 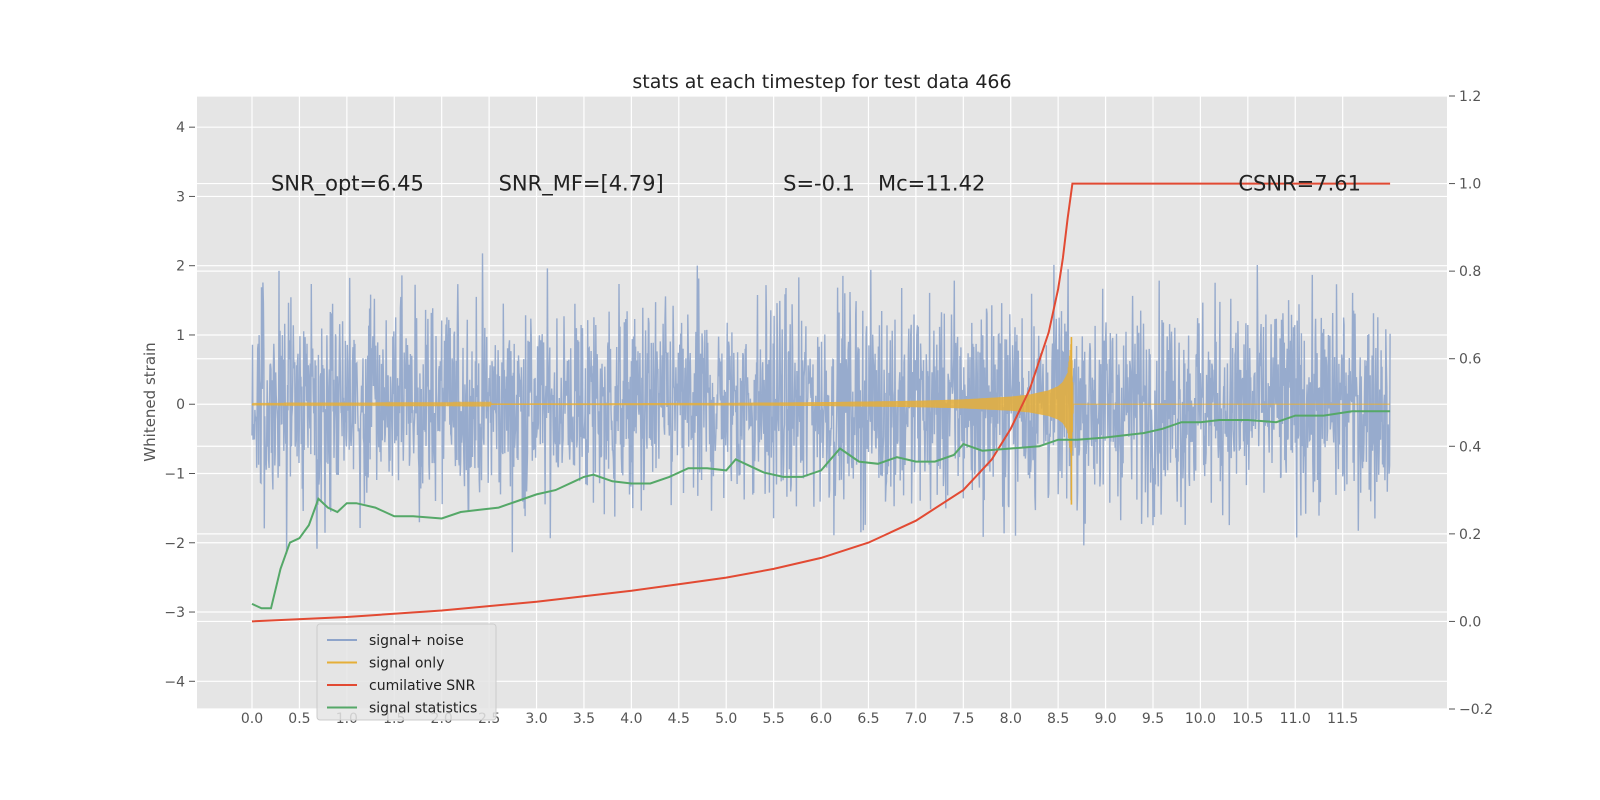 What do you see at coordinates (1470, 535) in the screenshot?
I see `y-right-tick-label: 0.2` at bounding box center [1470, 535].